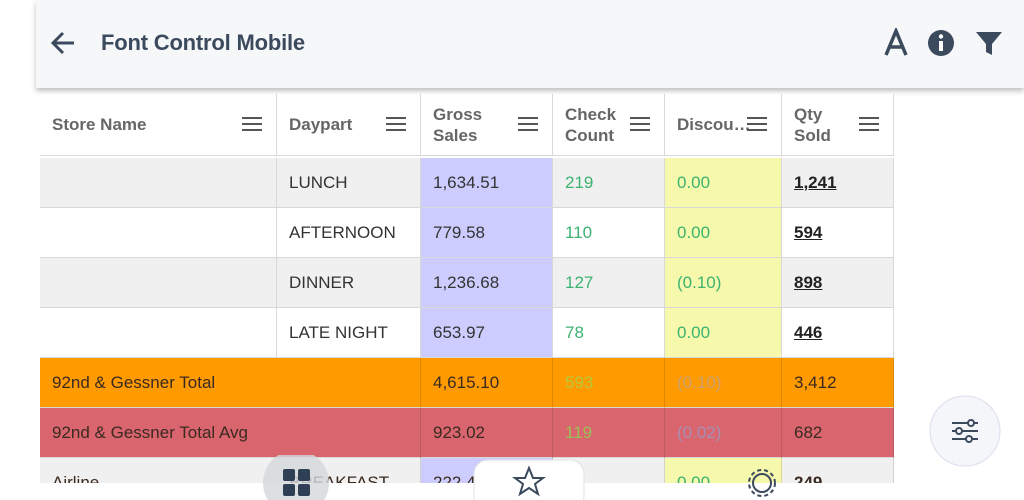 The width and height of the screenshot is (1024, 500). I want to click on cell-text: 1,236.68, so click(466, 282).